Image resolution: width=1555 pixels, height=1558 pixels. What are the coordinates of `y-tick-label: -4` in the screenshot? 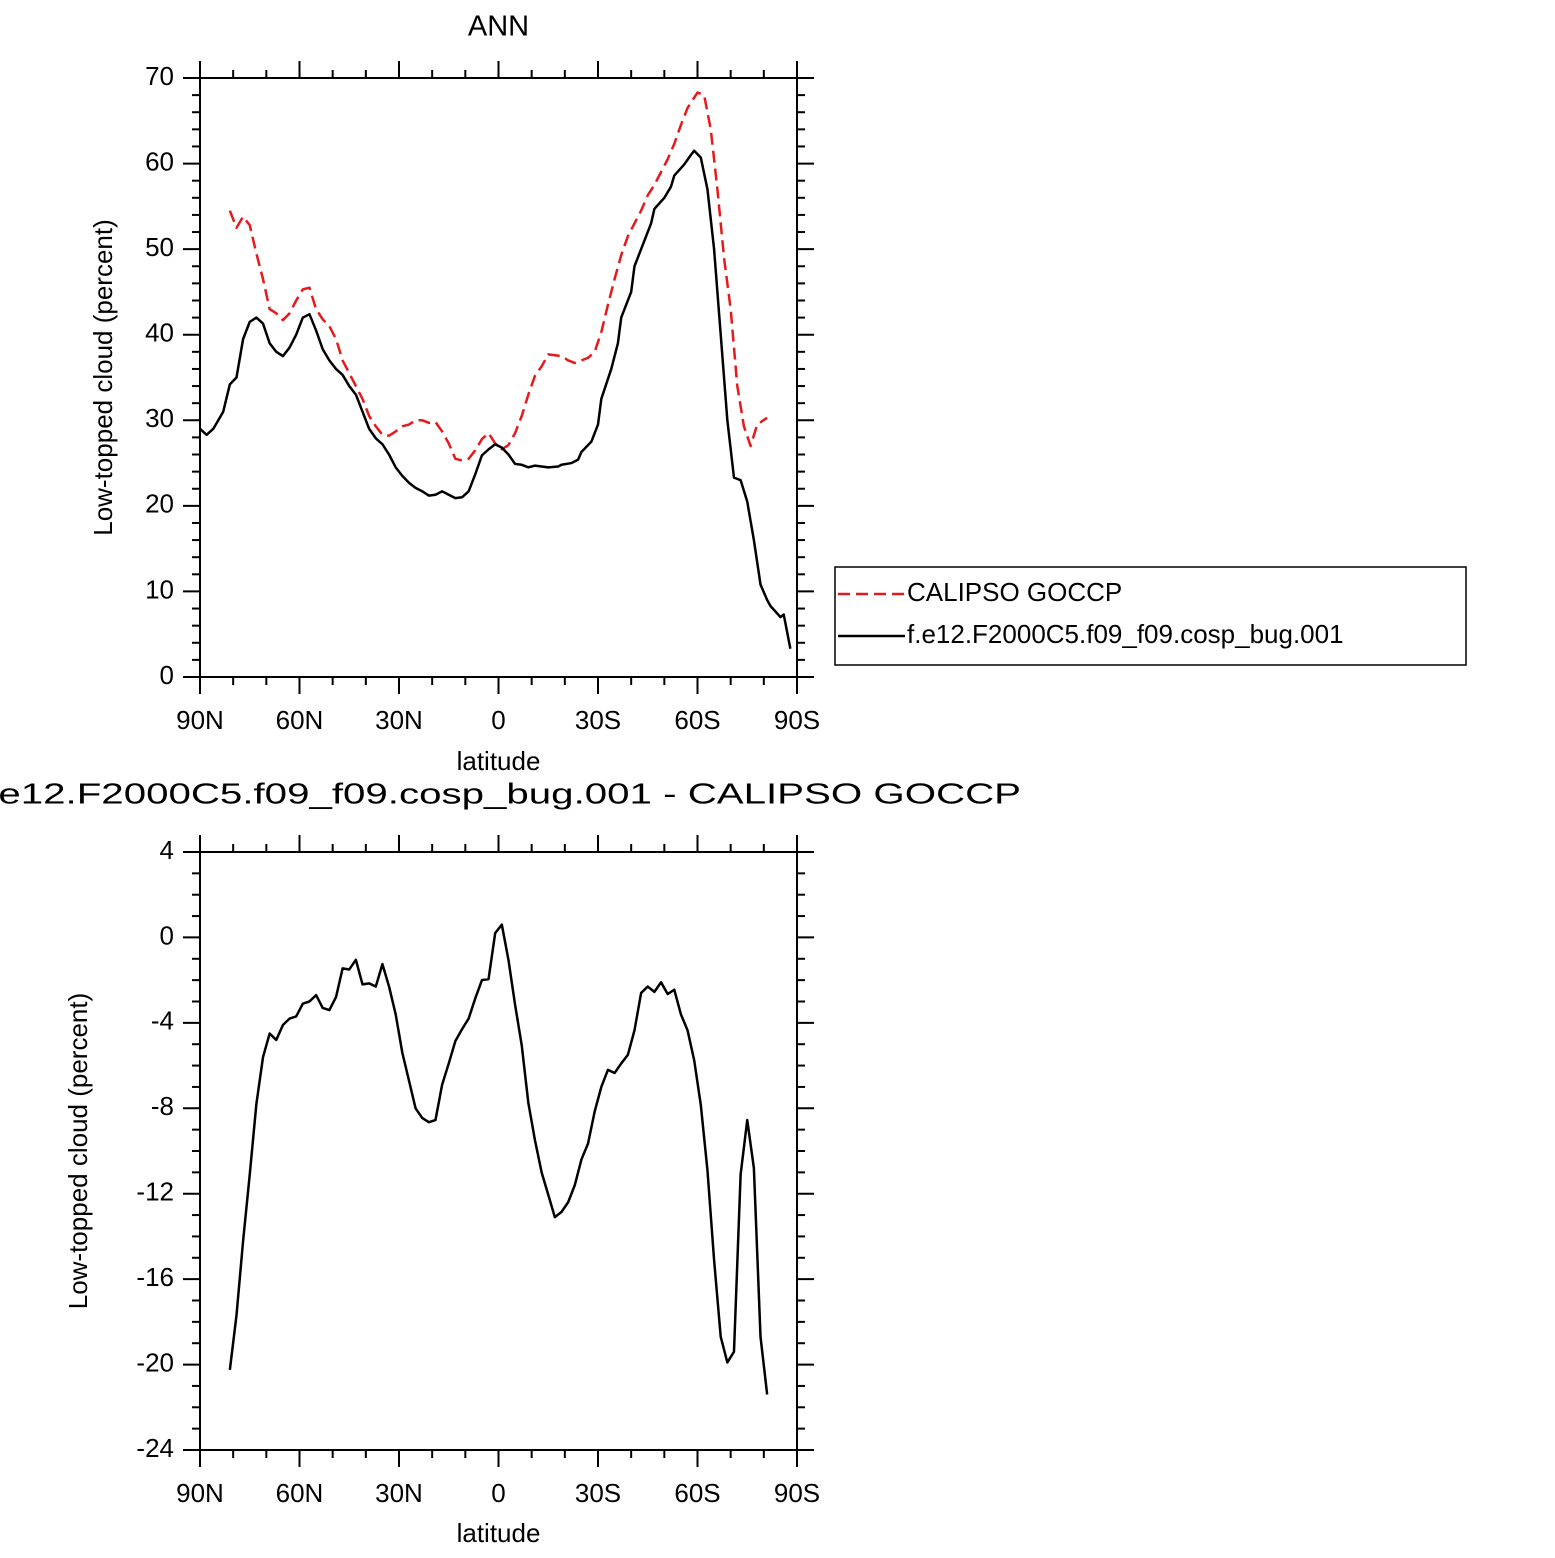 It's located at (162, 1021).